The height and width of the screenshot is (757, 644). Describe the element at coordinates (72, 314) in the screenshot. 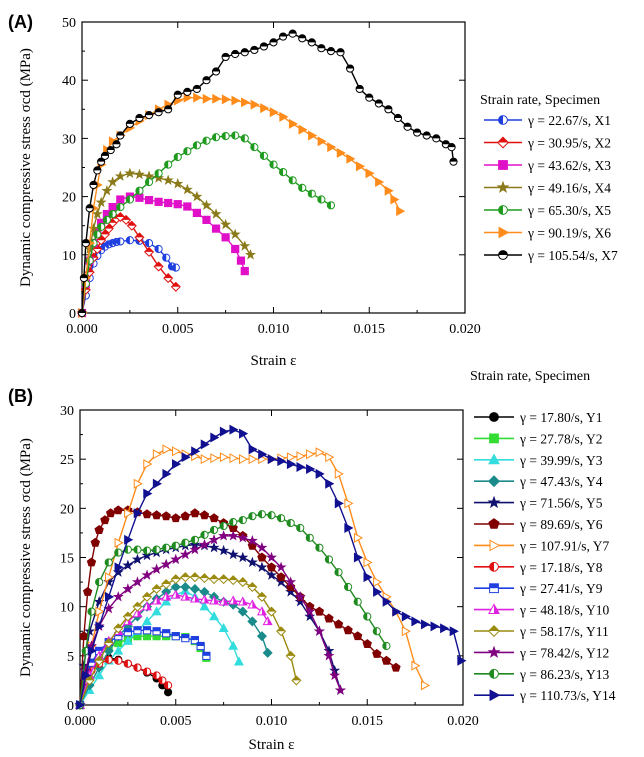

I see `y-tick-label: 0` at that location.